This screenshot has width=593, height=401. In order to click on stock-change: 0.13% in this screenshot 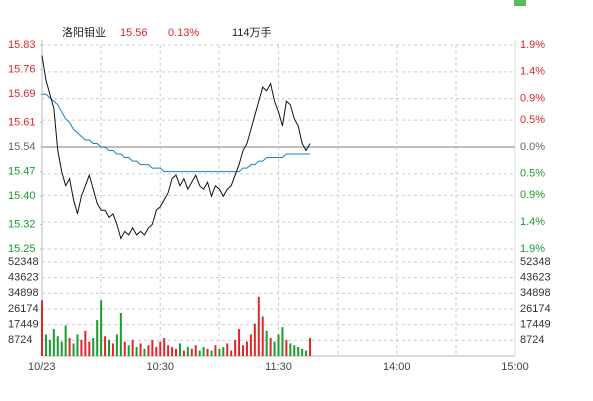, I will do `click(183, 33)`.